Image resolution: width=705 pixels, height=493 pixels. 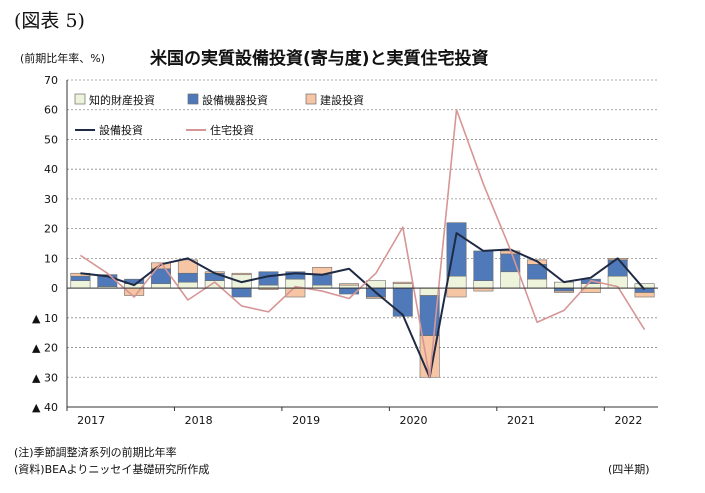 What do you see at coordinates (319, 59) in the screenshot?
I see `chart-title: 米国の実質設備投資(寄与度)と実質住宅投資` at bounding box center [319, 59].